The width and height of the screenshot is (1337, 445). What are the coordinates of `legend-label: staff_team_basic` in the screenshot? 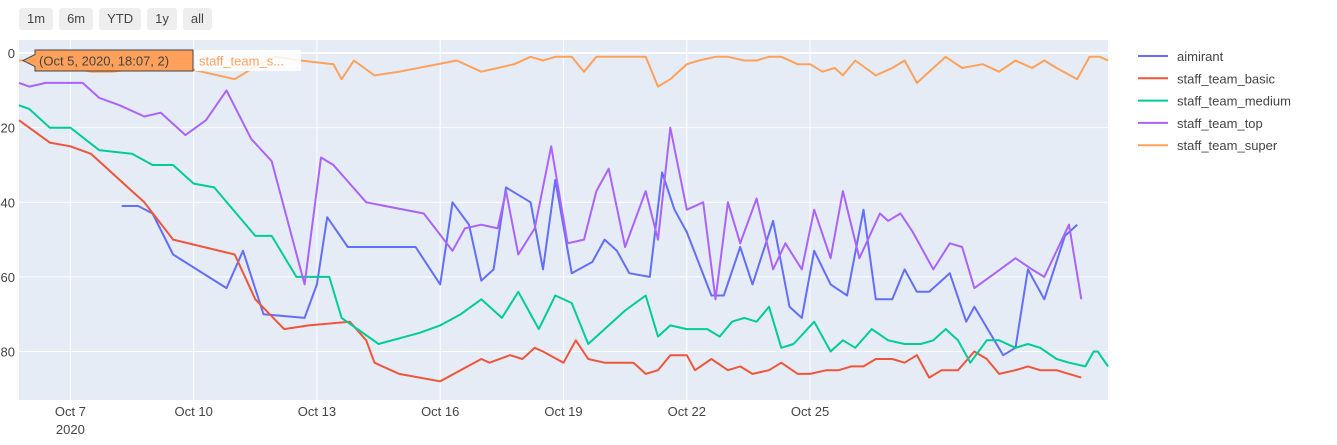 It's located at (1226, 78).